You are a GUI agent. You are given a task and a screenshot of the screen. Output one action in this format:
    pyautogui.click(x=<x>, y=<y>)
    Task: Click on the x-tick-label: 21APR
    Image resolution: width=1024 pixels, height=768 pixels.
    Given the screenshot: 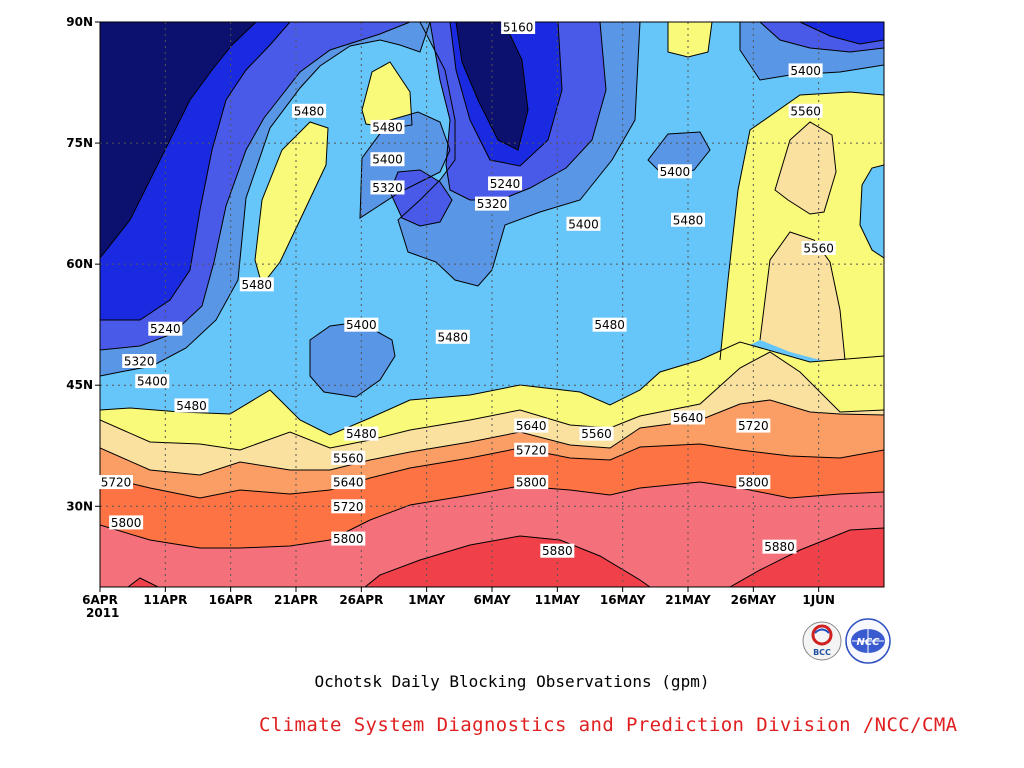 What is the action you would take?
    pyautogui.click(x=296, y=600)
    